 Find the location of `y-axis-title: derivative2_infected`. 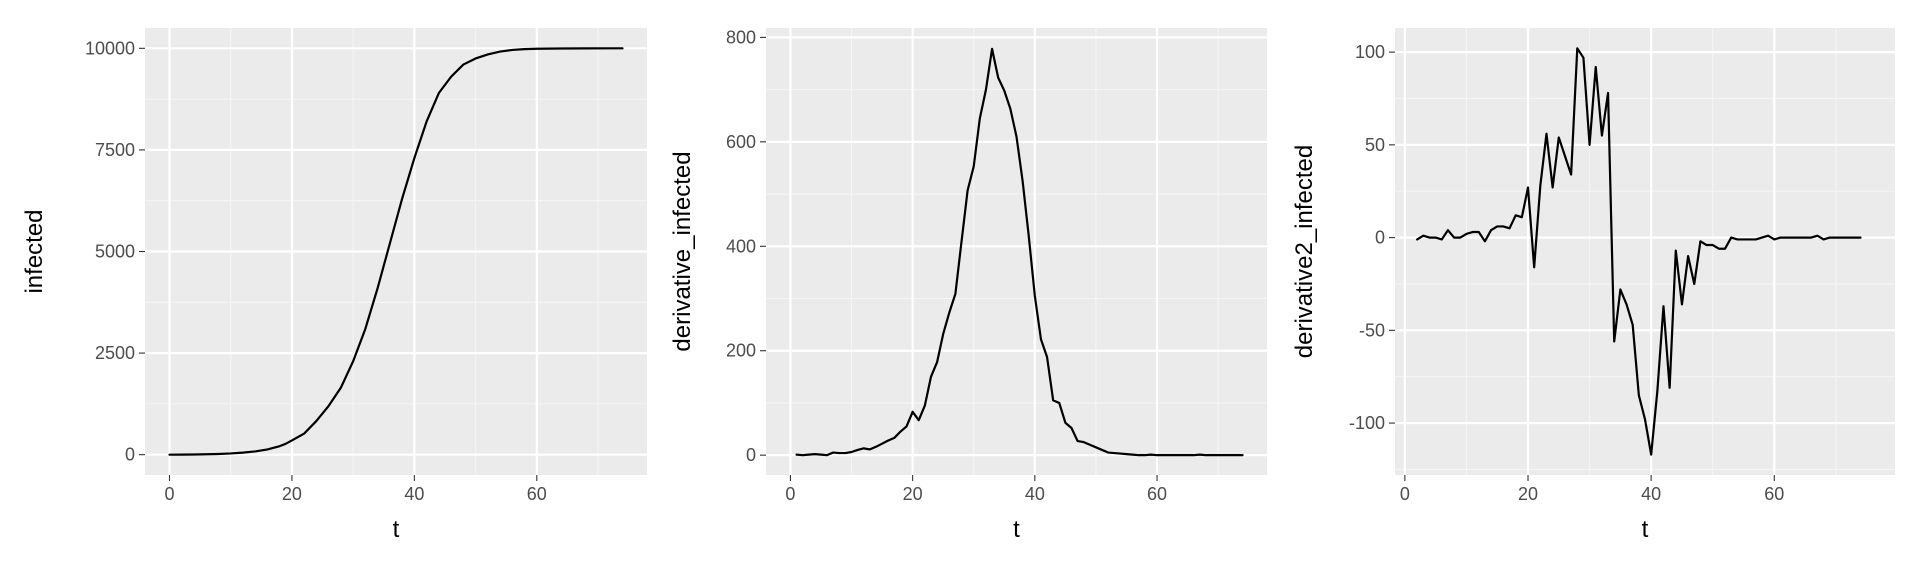

y-axis-title: derivative2_infected is located at coordinates (1304, 251).